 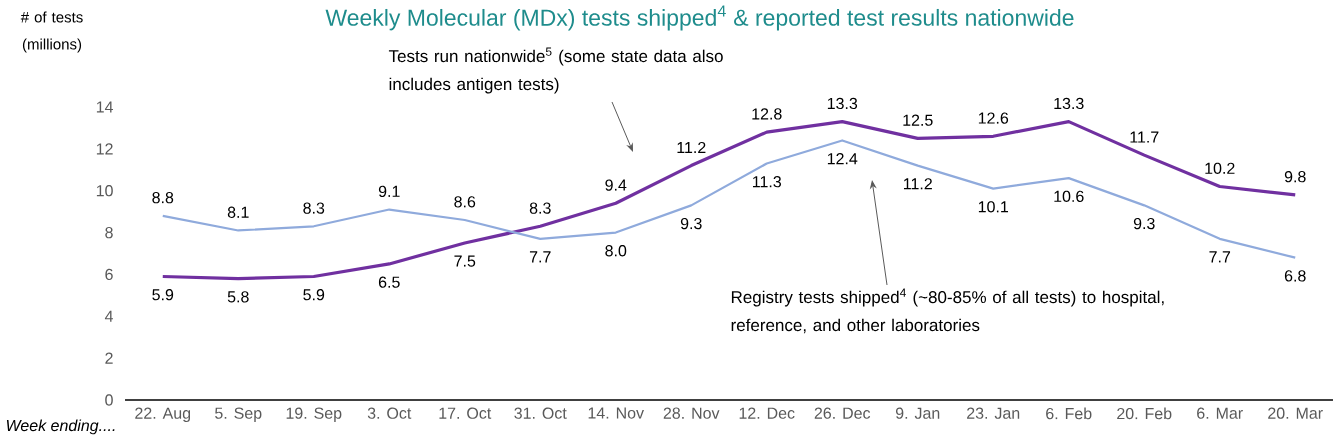 I want to click on data-label: 9.8, so click(x=1295, y=177).